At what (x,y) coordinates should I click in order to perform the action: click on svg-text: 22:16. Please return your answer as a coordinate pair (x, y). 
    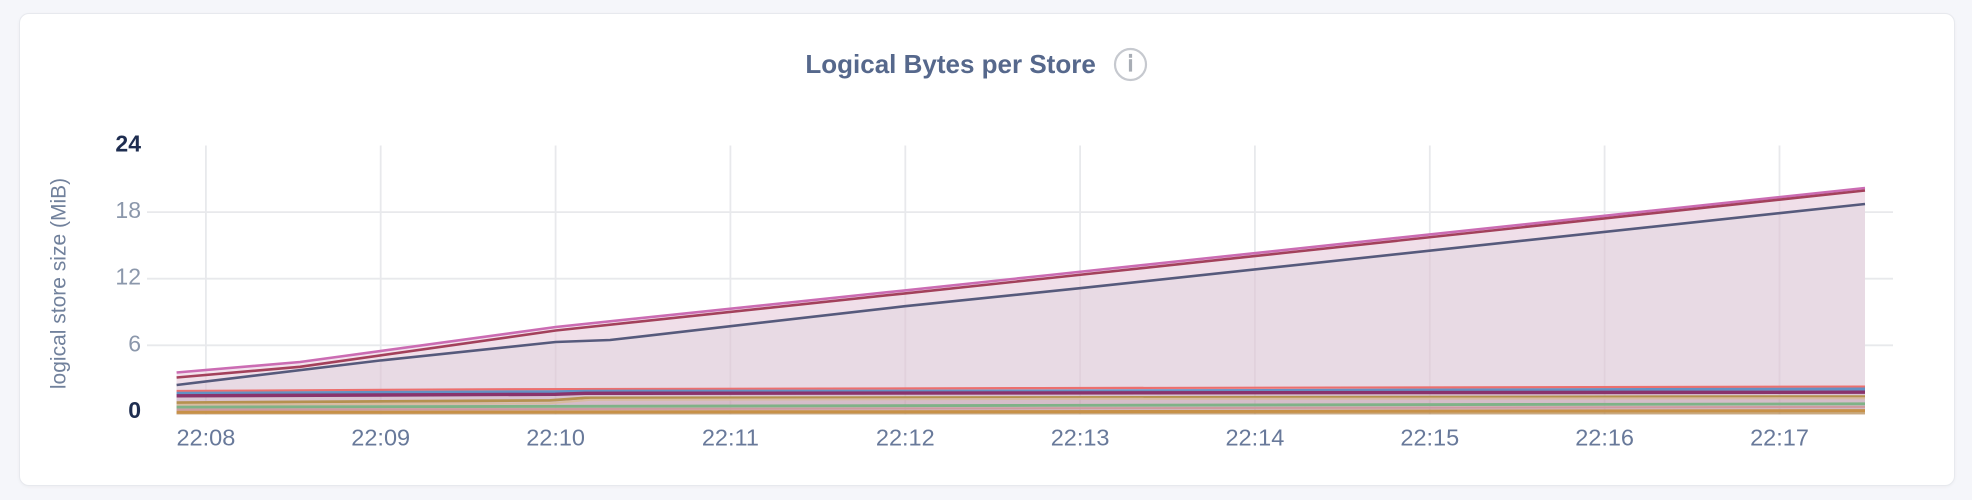
    Looking at the image, I should click on (1604, 438).